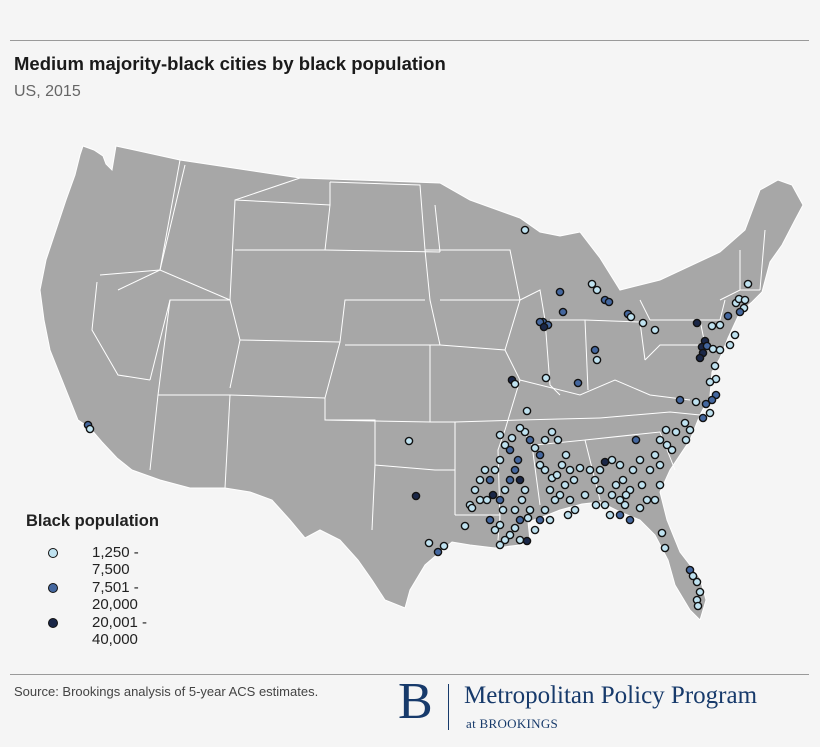 This screenshot has width=820, height=747. I want to click on legend-item-large: 20,001 - 40,000, so click(92, 629).